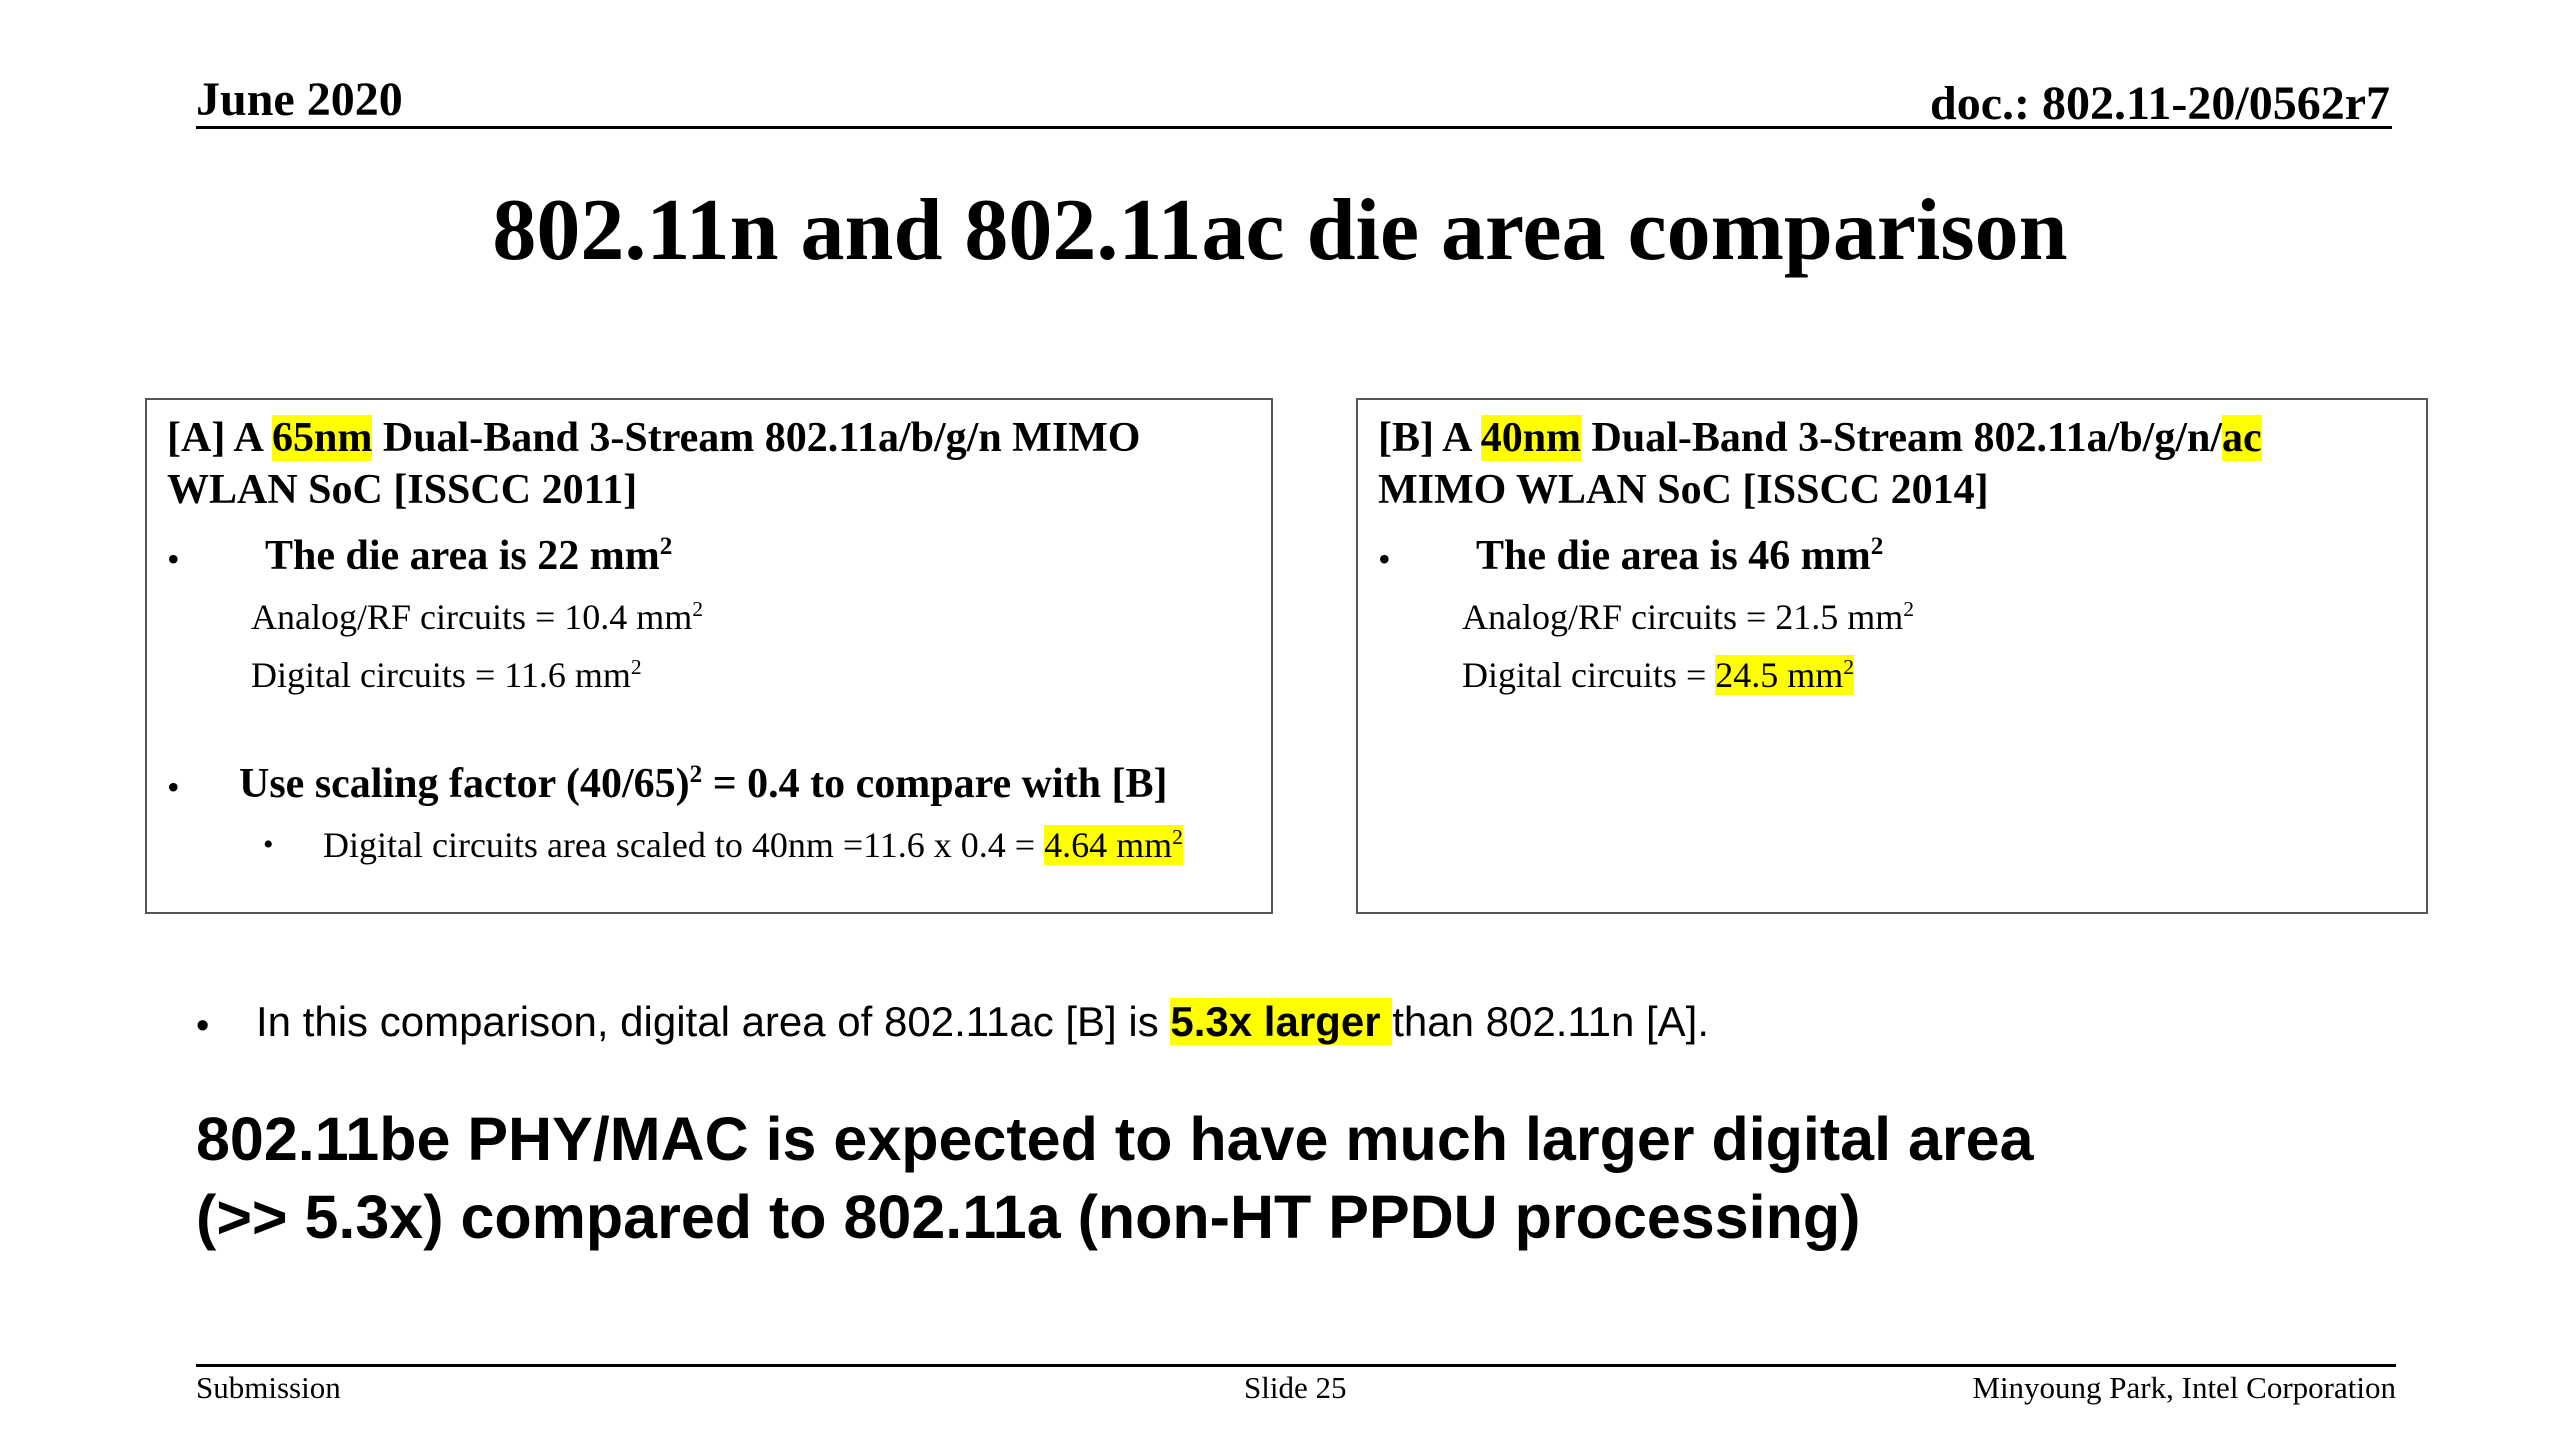 This screenshot has height=1440, width=2560. I want to click on box-a-process-highlight: 65nm, so click(322, 438).